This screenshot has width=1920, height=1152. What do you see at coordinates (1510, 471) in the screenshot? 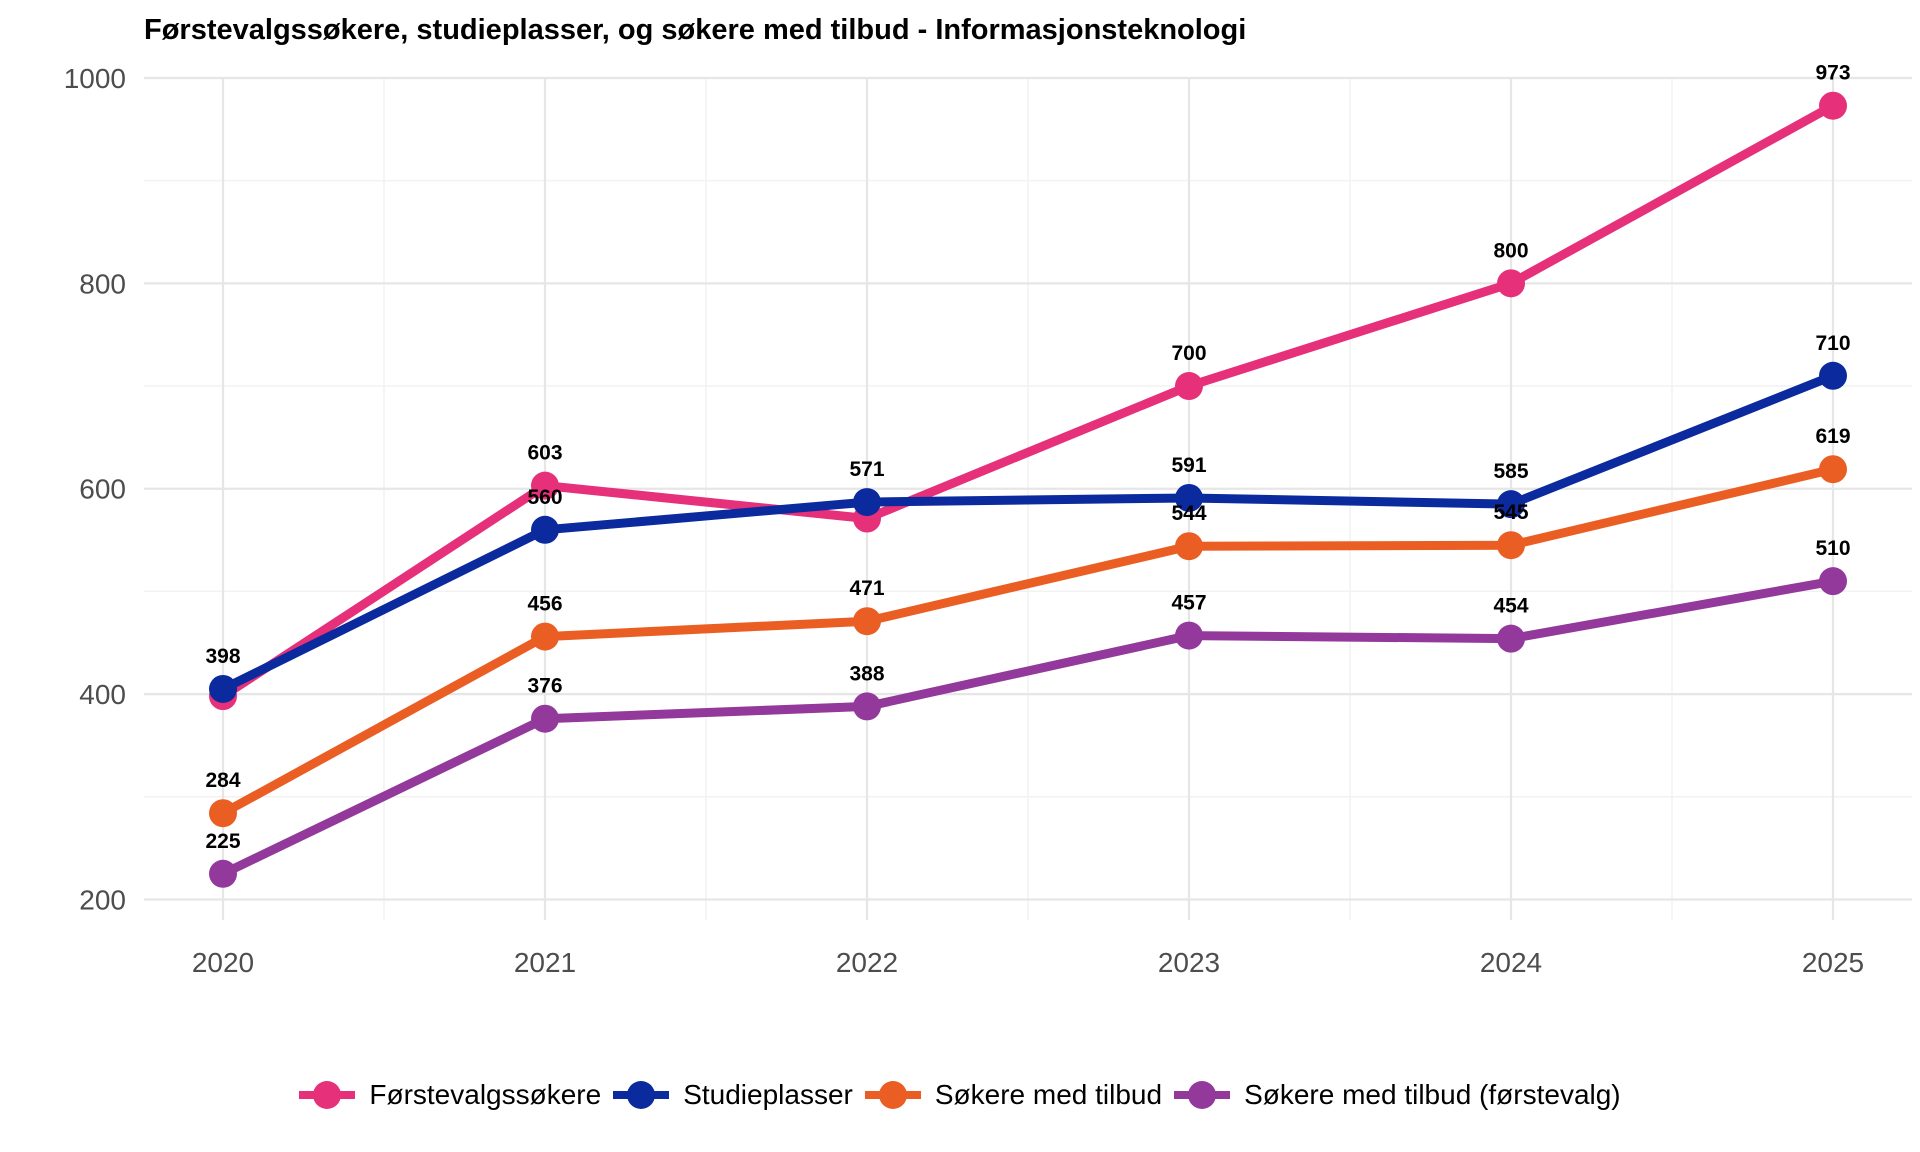
I see `data-label: 585` at bounding box center [1510, 471].